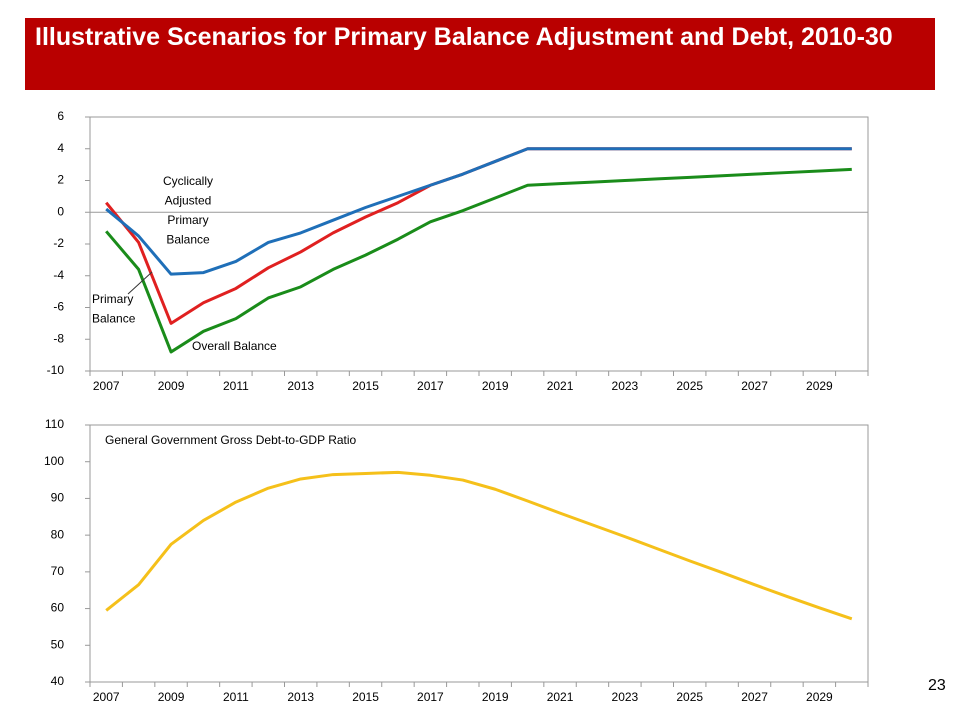  Describe the element at coordinates (937, 685) in the screenshot. I see `page-number: 23` at that location.